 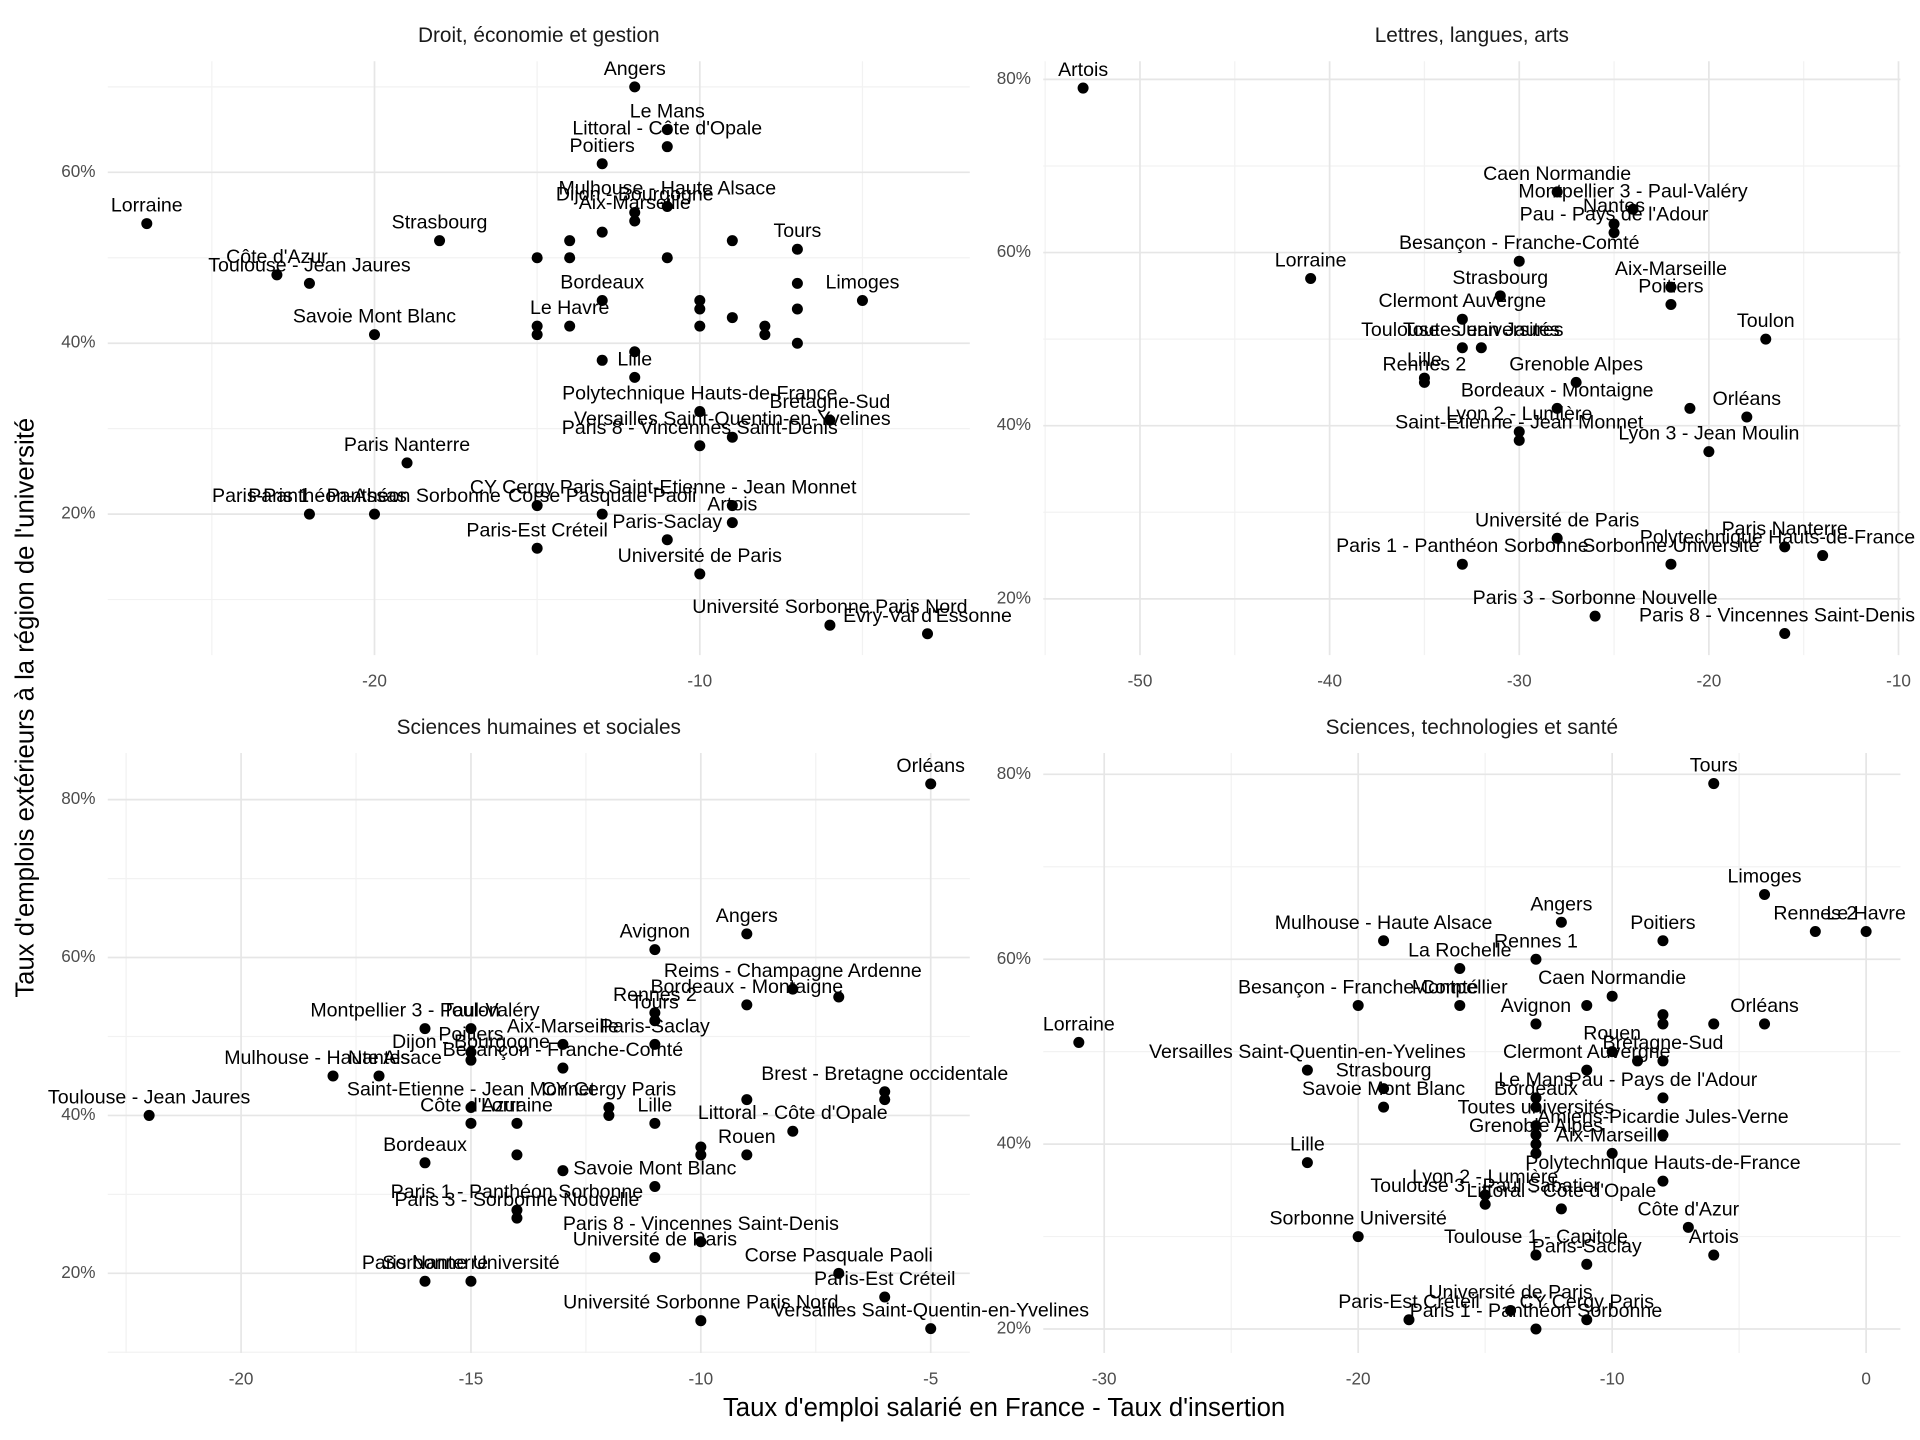 I want to click on point-label: Le Havre, so click(x=570, y=308).